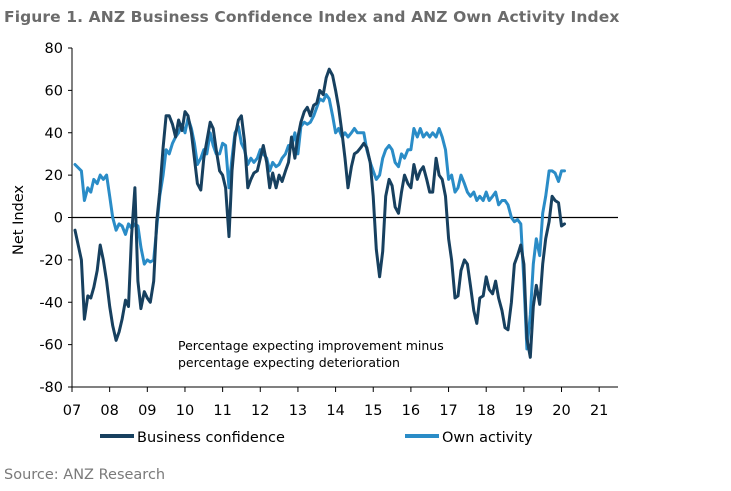 This screenshot has height=491, width=731. What do you see at coordinates (260, 411) in the screenshot?
I see `x-tick-label: 12` at bounding box center [260, 411].